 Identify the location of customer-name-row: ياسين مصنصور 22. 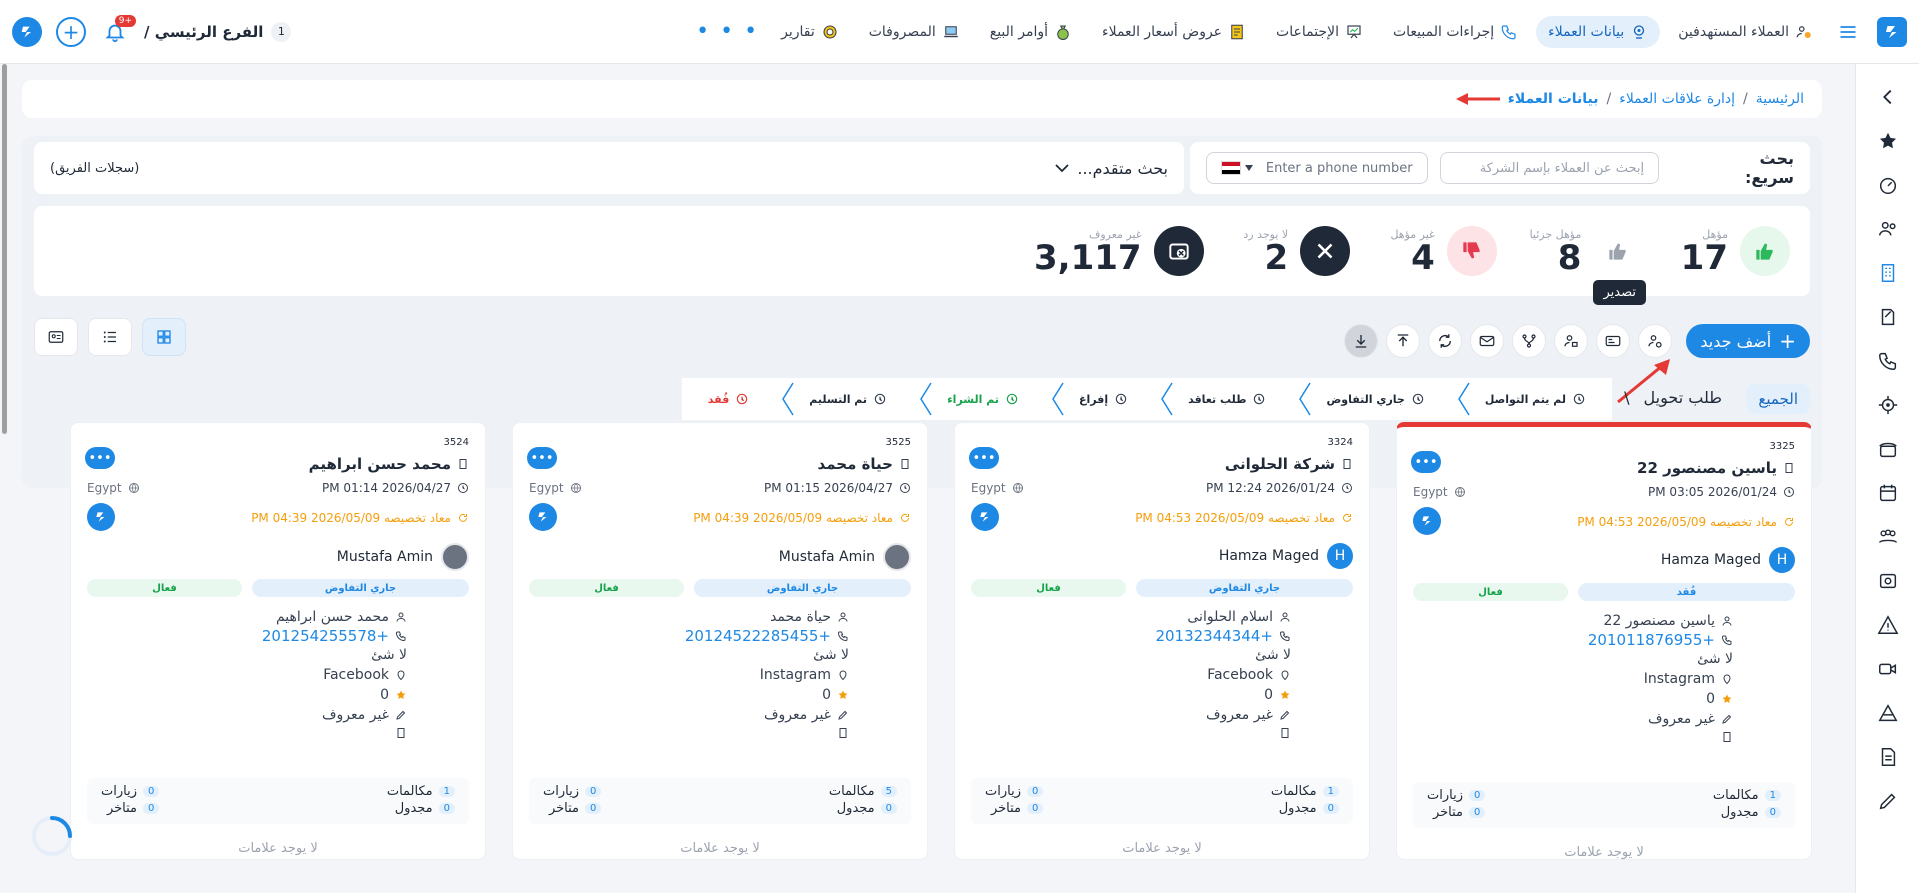
(1716, 468).